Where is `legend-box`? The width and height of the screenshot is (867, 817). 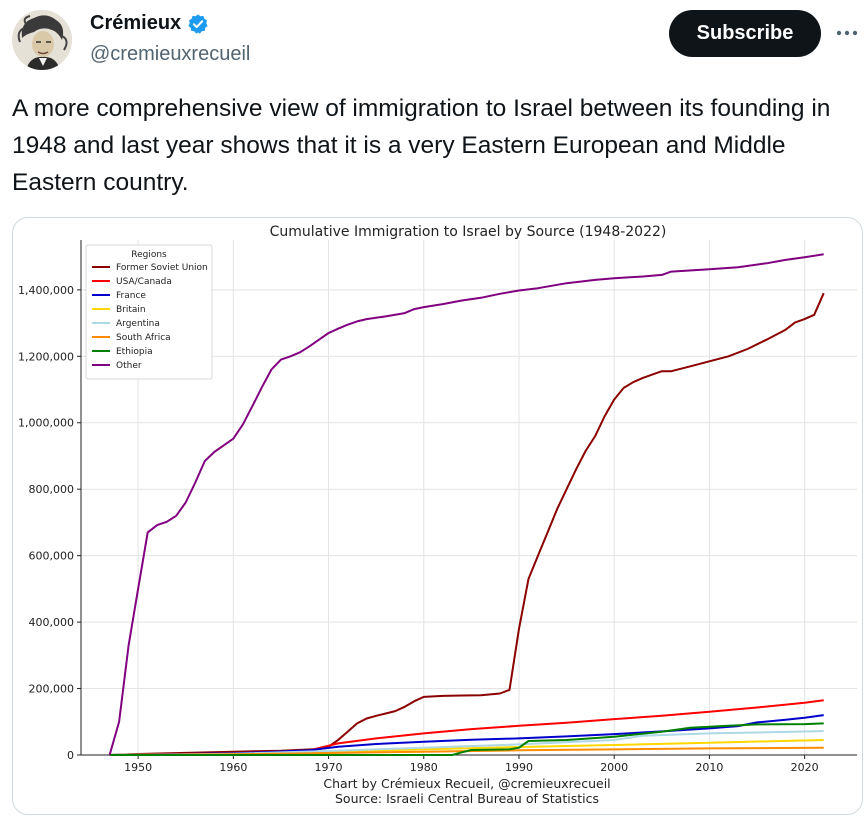
legend-box is located at coordinates (149, 312).